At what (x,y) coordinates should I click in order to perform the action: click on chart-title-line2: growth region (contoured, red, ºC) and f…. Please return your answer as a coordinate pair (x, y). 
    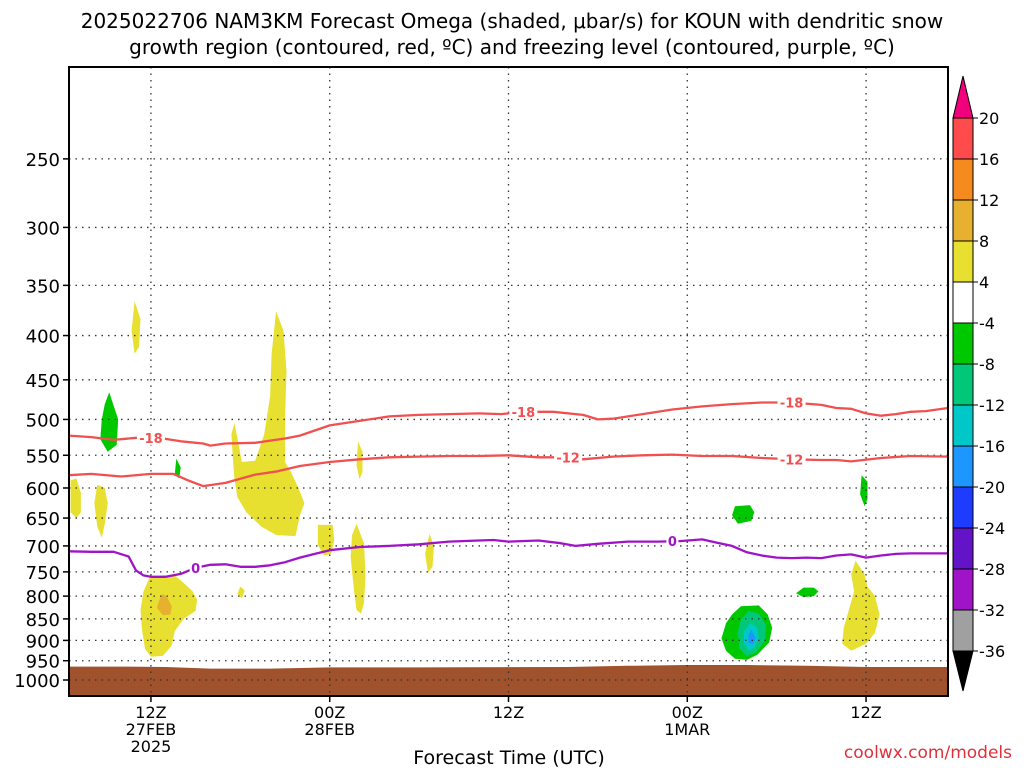
    Looking at the image, I should click on (512, 47).